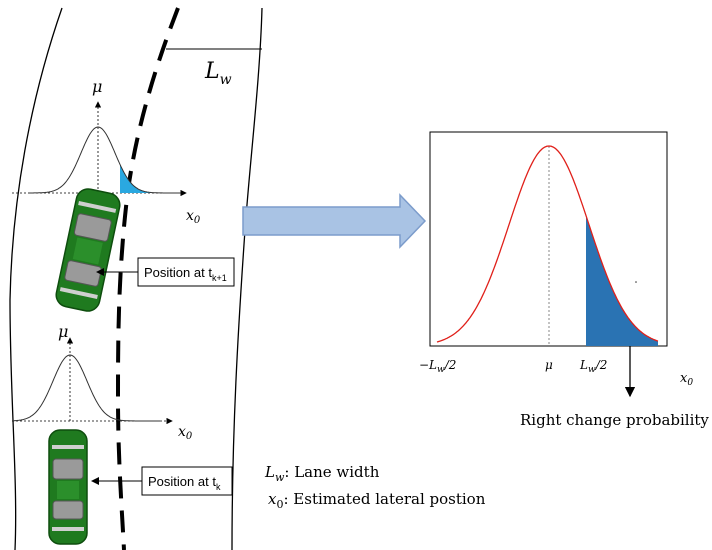 This screenshot has height=550, width=712. Describe the element at coordinates (104, 160) in the screenshot. I see `upper-plot-curve` at that location.